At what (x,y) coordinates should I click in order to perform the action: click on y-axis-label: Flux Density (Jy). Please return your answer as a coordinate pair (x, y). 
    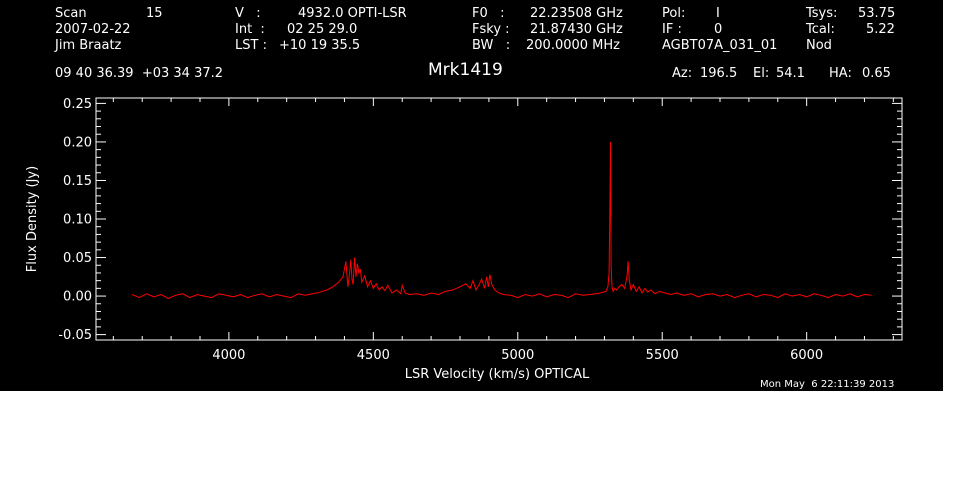
    Looking at the image, I should click on (32, 219).